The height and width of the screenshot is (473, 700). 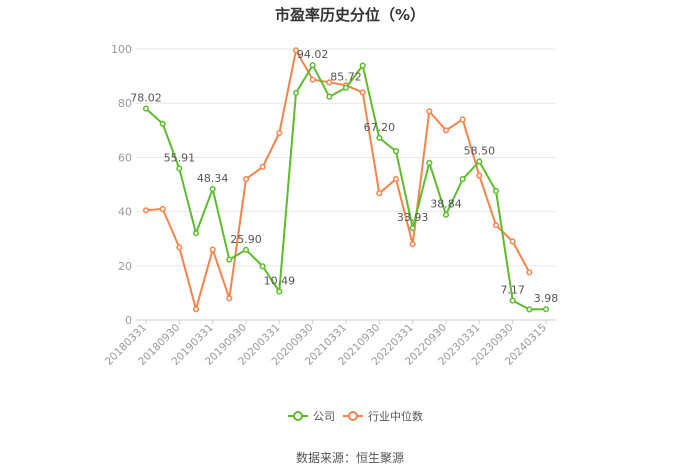 What do you see at coordinates (324, 416) in the screenshot?
I see `legend-label: 公司` at bounding box center [324, 416].